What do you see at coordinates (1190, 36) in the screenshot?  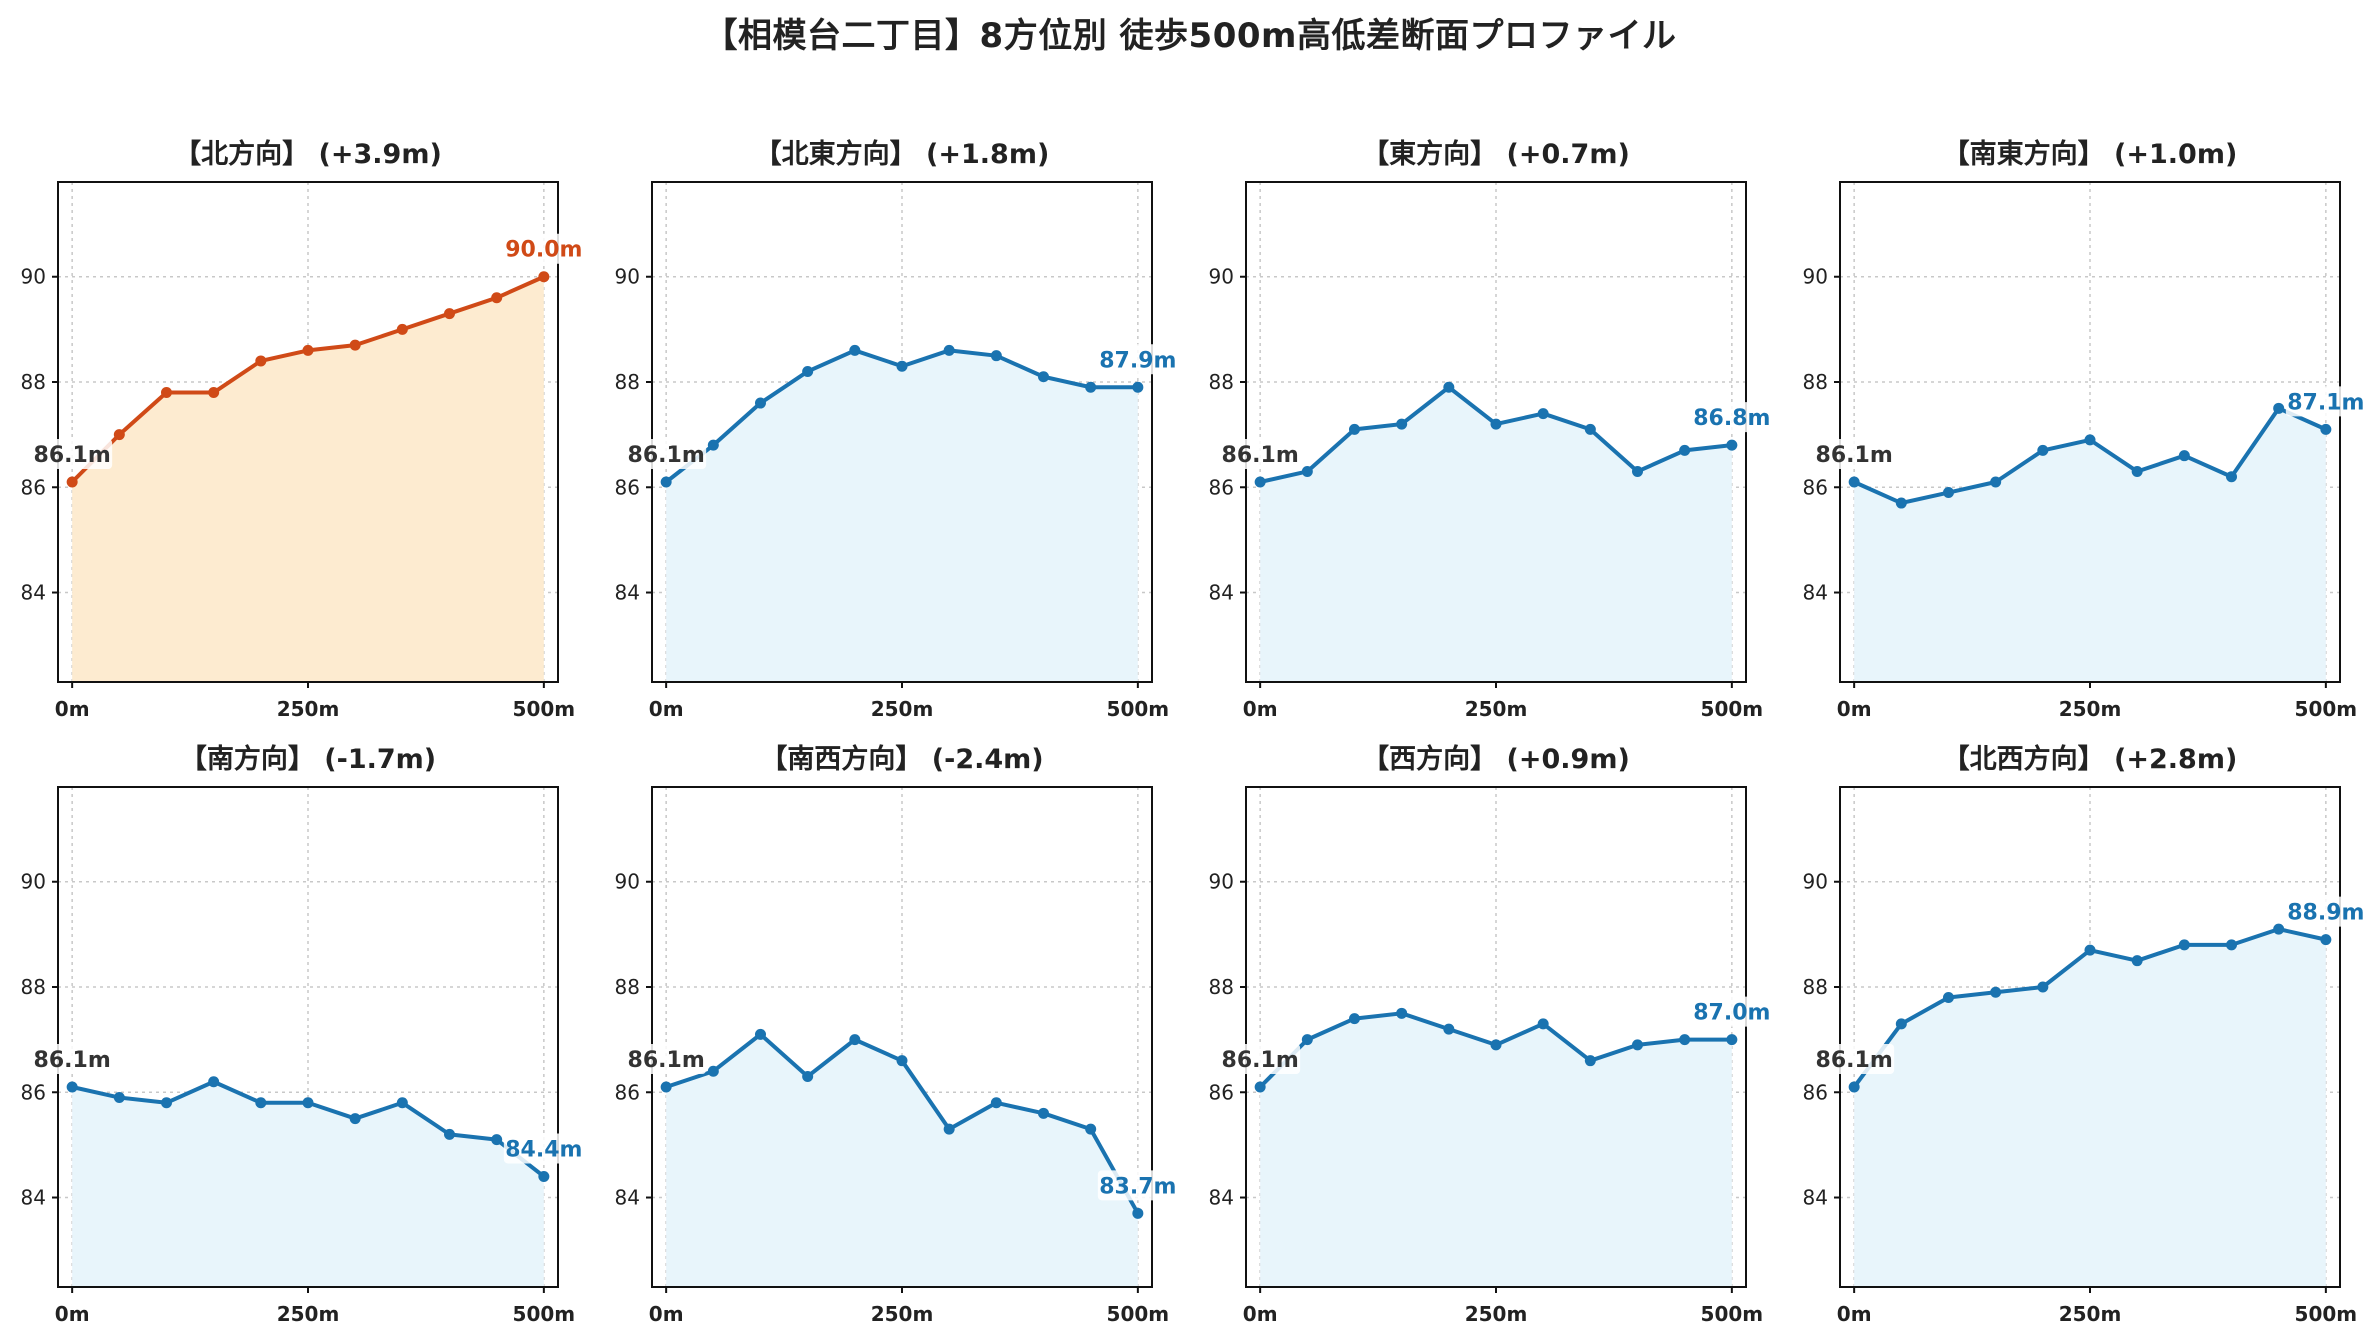 I see `figure-title: 【相模台二丁目】8方位別 徒歩500m高低差断面プロファイル` at bounding box center [1190, 36].